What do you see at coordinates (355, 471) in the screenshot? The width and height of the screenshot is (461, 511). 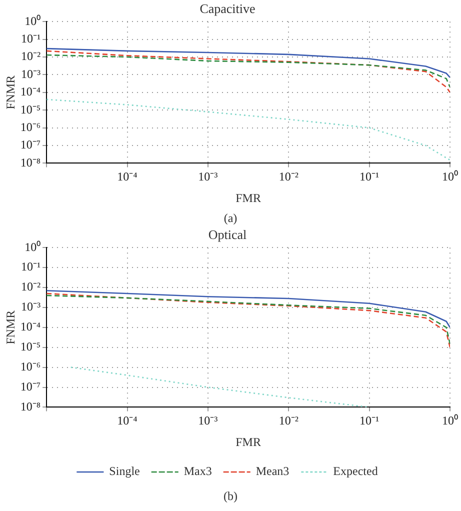 I see `legend-label: Expected` at bounding box center [355, 471].